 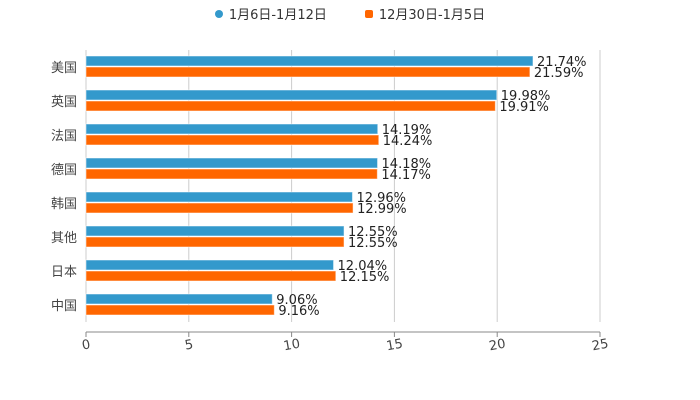 I want to click on data-label: 21.74%, so click(x=562, y=62).